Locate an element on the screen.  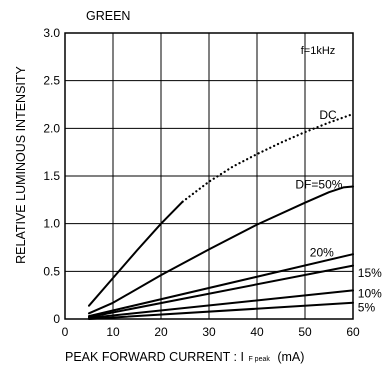
x-tick-label: 50 is located at coordinates (305, 332).